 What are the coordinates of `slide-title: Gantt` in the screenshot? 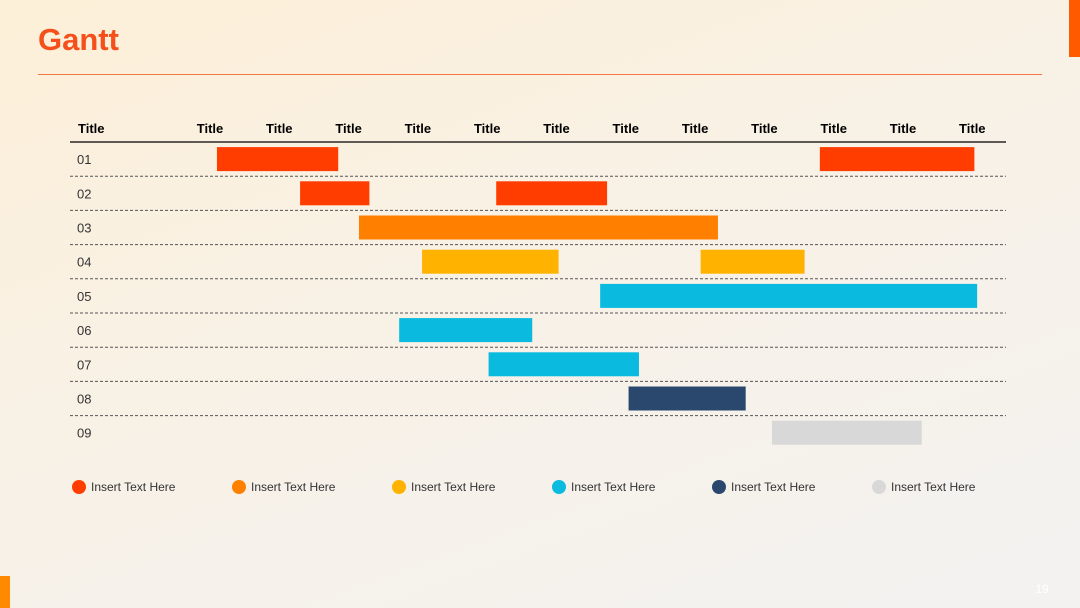 It's located at (78, 39).